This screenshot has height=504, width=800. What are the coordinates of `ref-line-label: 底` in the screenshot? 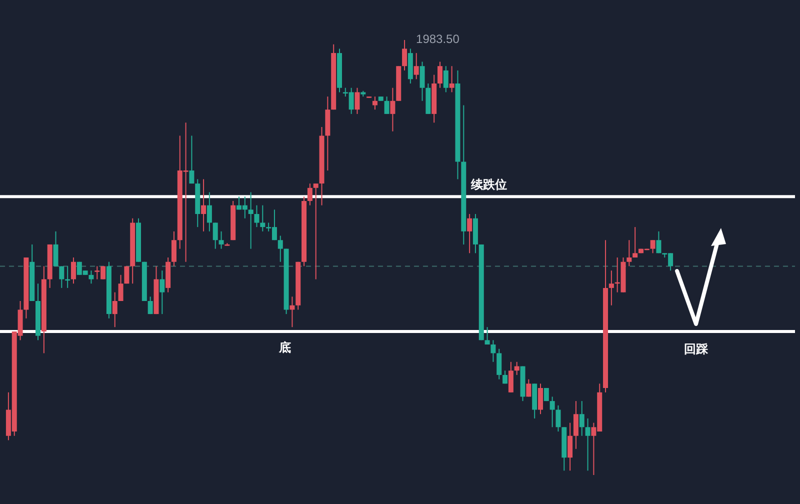 It's located at (284, 347).